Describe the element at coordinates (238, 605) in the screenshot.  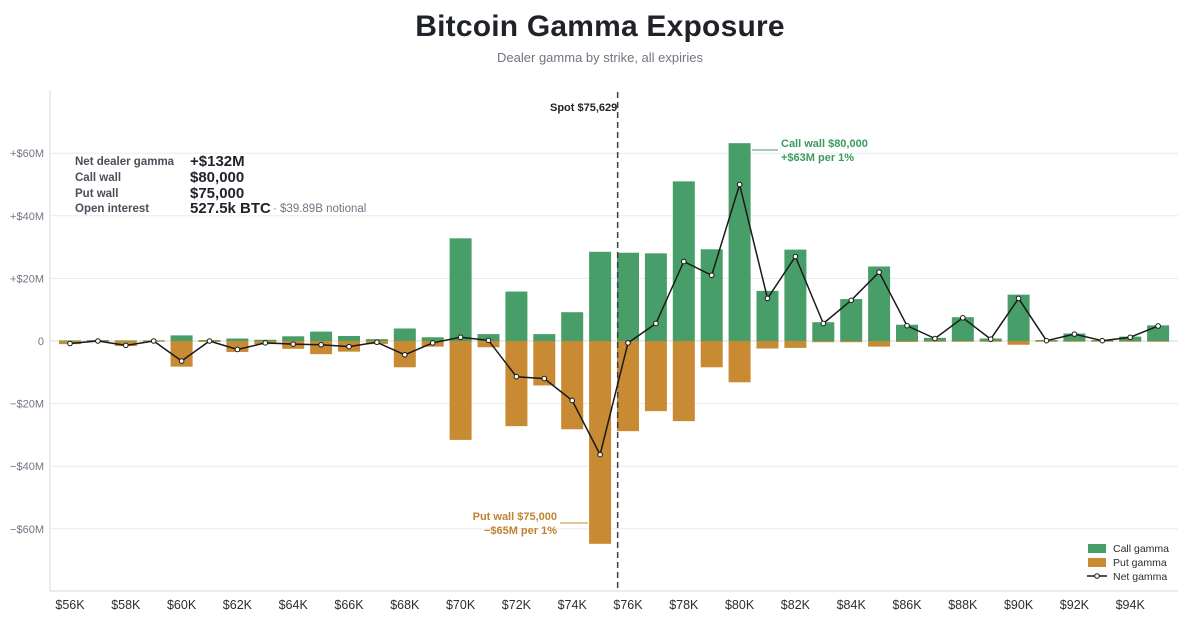
I see `x-tick-label: $62K` at that location.